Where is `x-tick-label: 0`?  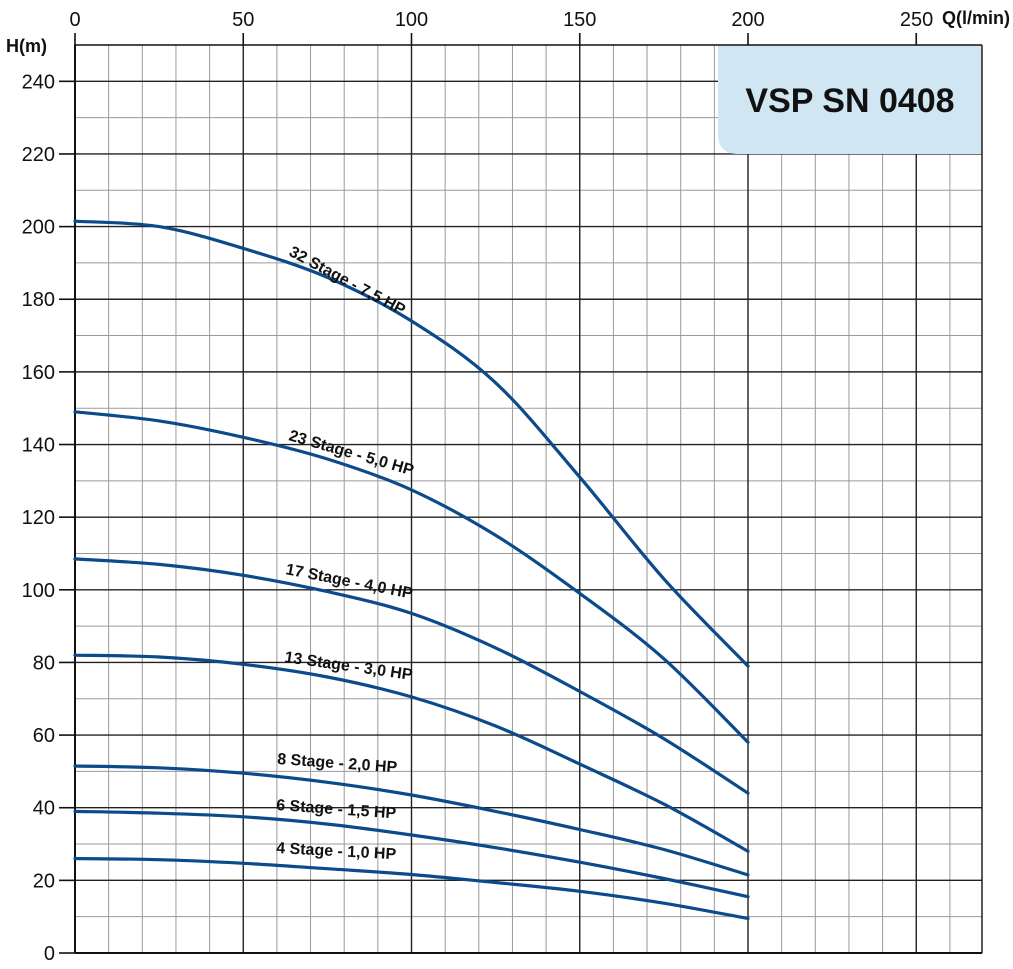
x-tick-label: 0 is located at coordinates (74, 20).